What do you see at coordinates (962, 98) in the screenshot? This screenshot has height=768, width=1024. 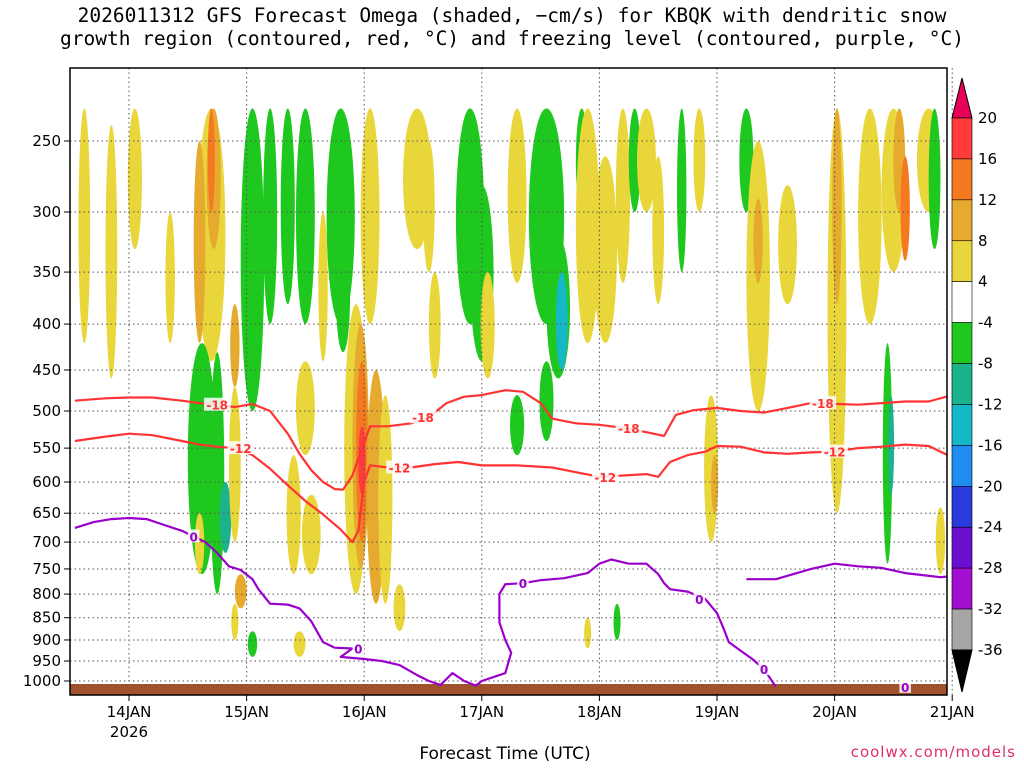 I see `colorbar-top-arrow` at bounding box center [962, 98].